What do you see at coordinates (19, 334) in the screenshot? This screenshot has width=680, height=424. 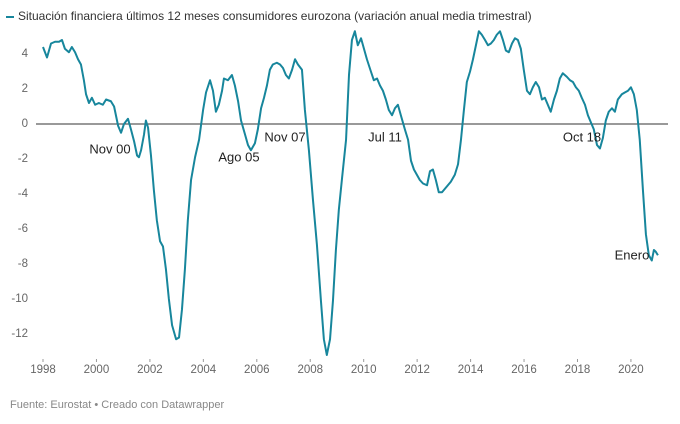 I see `y-tick-label: -12` at bounding box center [19, 334].